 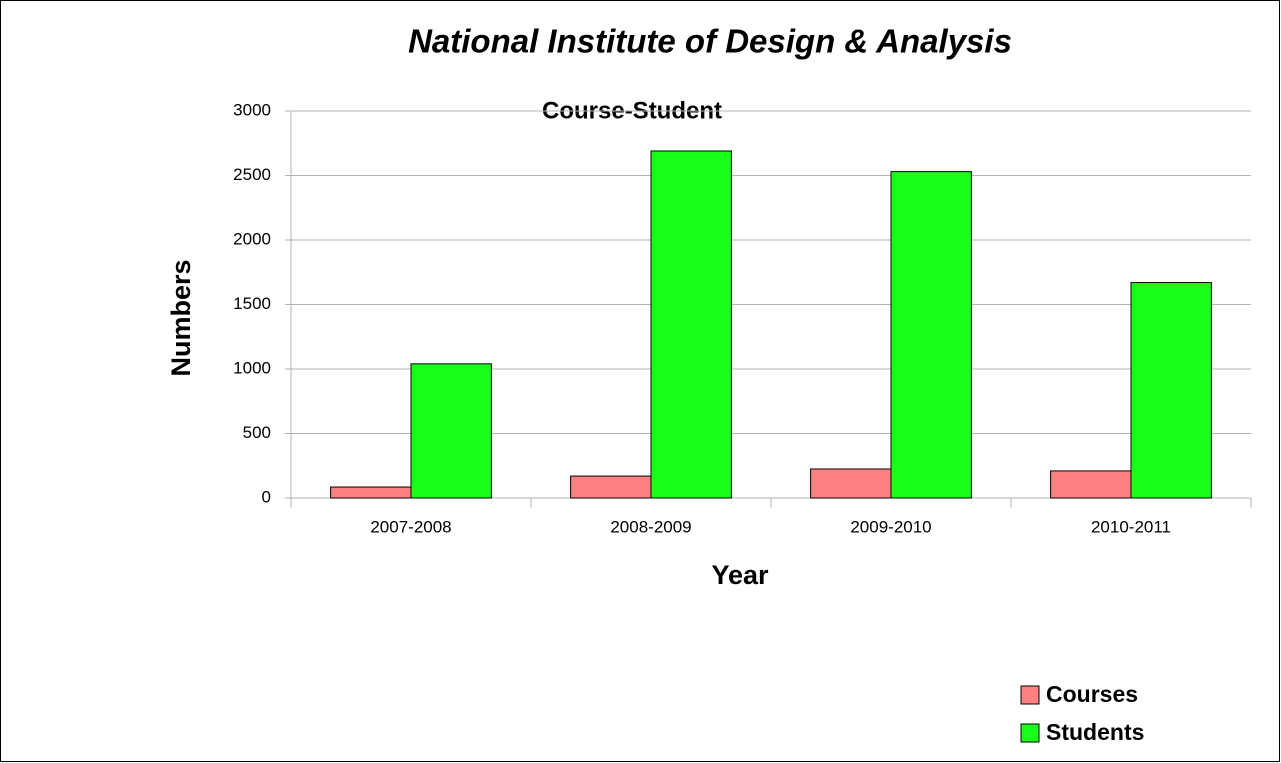 What do you see at coordinates (1095, 732) in the screenshot?
I see `legend-label: Students` at bounding box center [1095, 732].